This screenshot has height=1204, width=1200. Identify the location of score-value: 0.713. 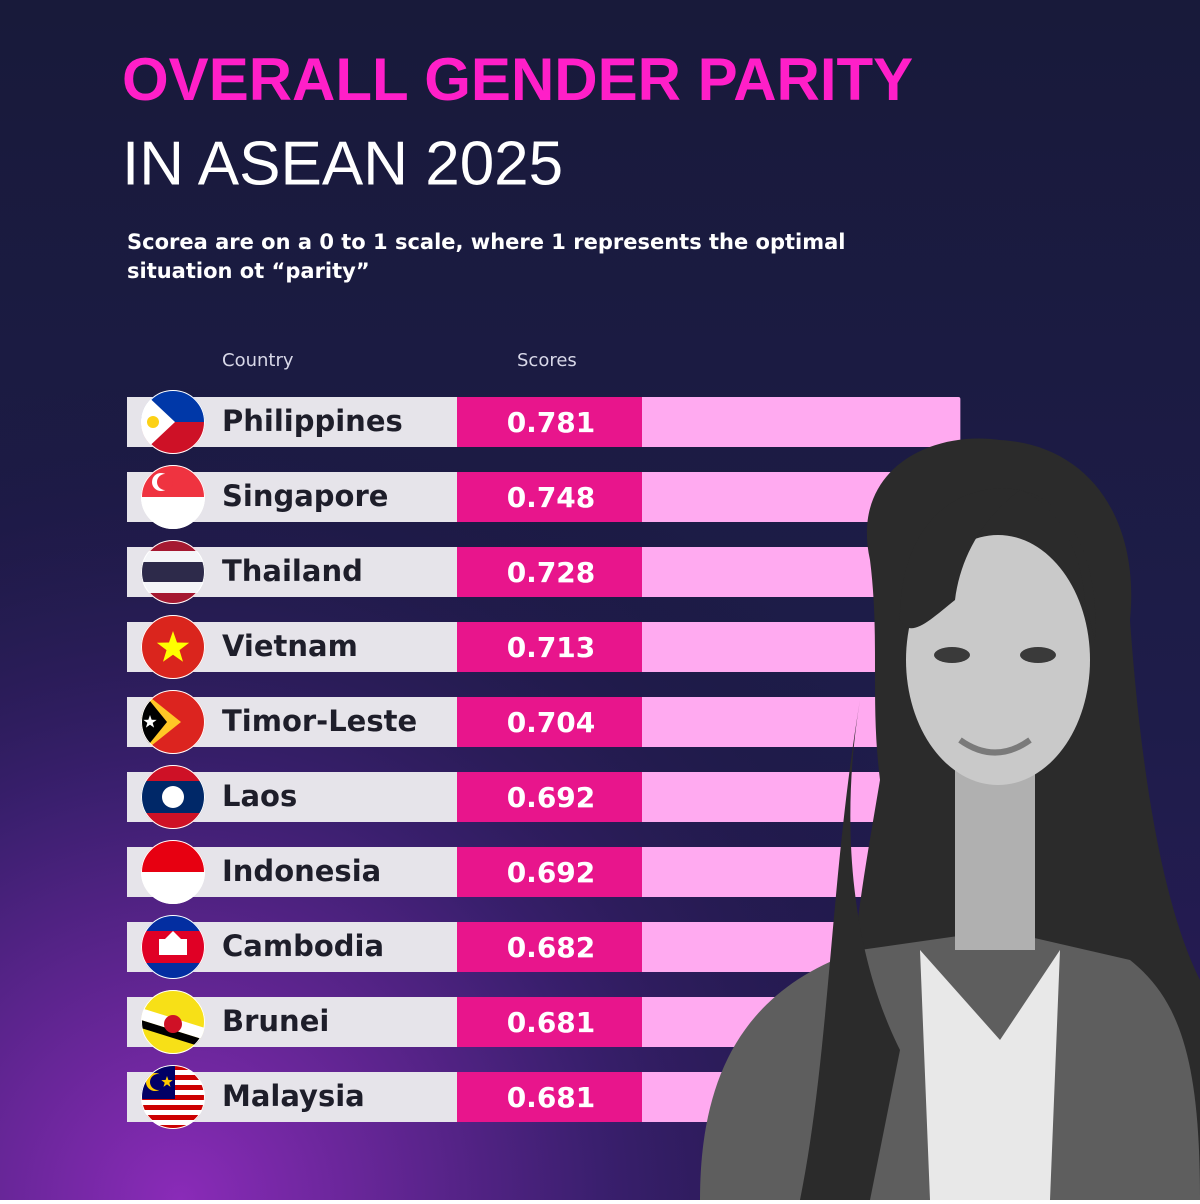
(551, 647).